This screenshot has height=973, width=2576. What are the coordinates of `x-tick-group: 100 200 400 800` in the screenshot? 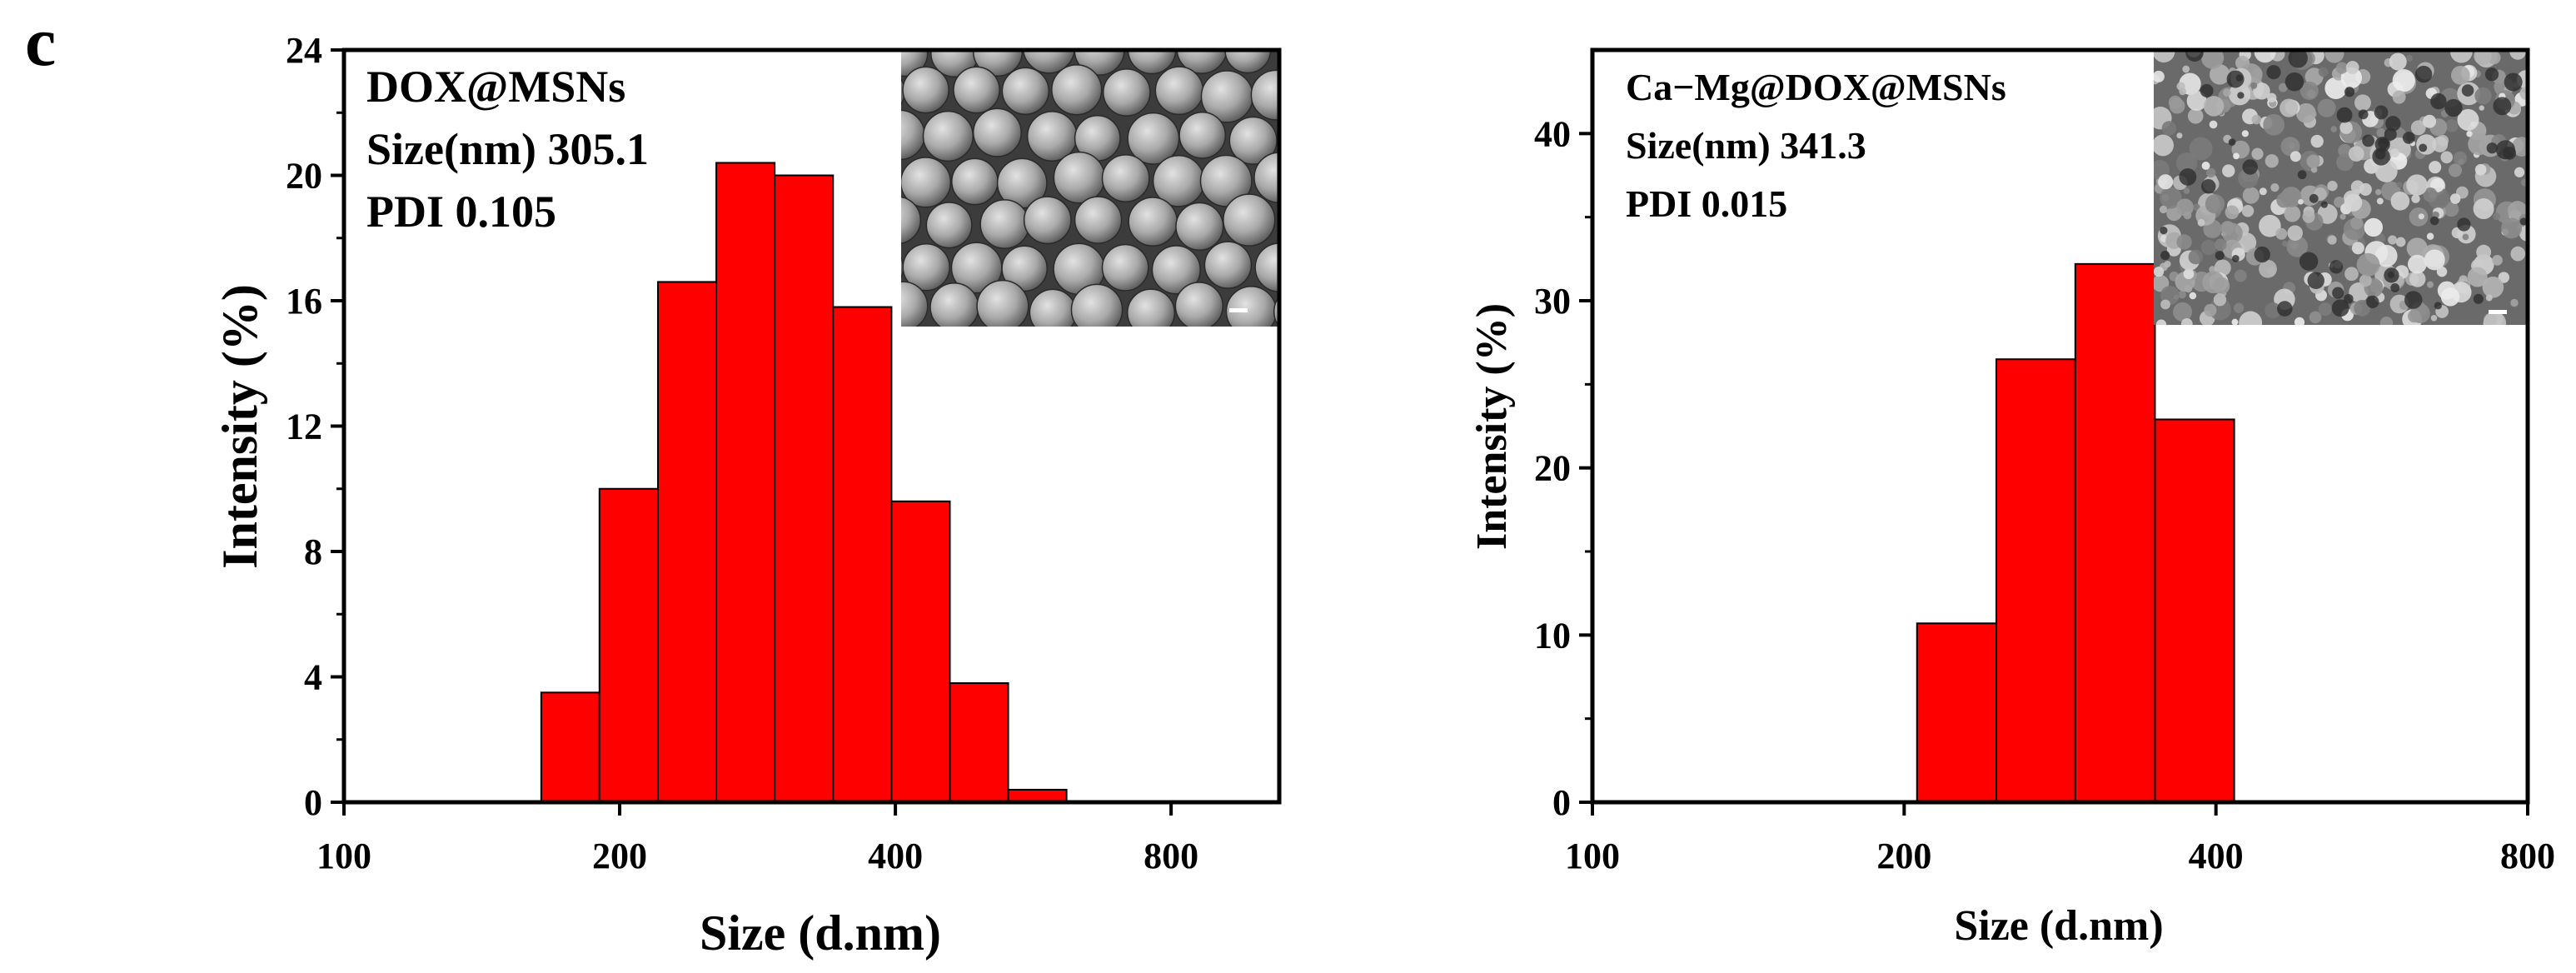 It's located at (2060, 839).